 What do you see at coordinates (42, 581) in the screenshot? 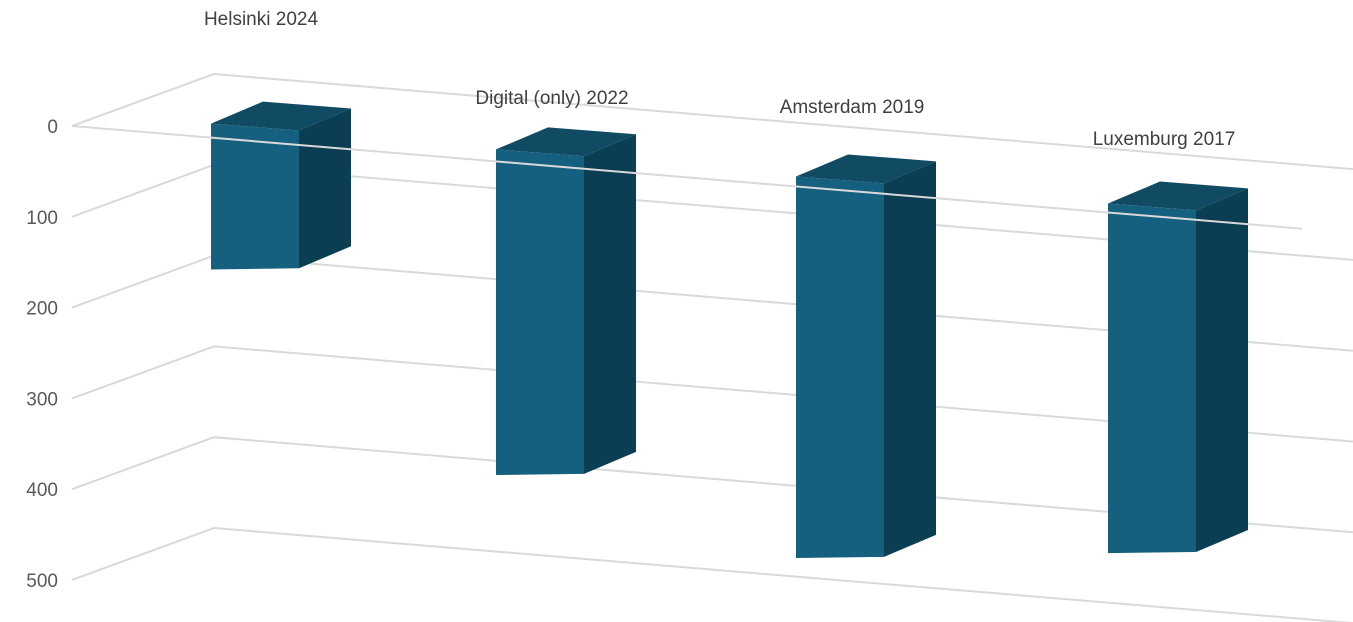
I see `y-tick-label: 500` at bounding box center [42, 581].